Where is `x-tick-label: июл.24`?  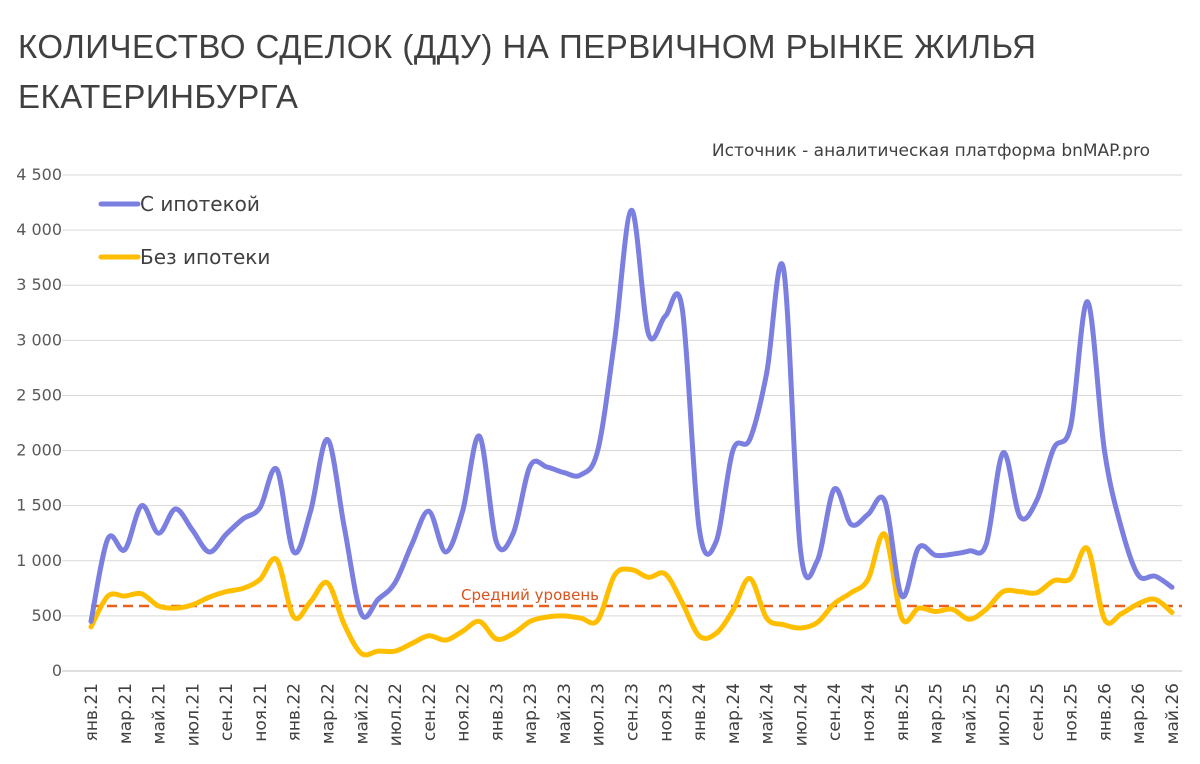
x-tick-label: июл.24 is located at coordinates (801, 714).